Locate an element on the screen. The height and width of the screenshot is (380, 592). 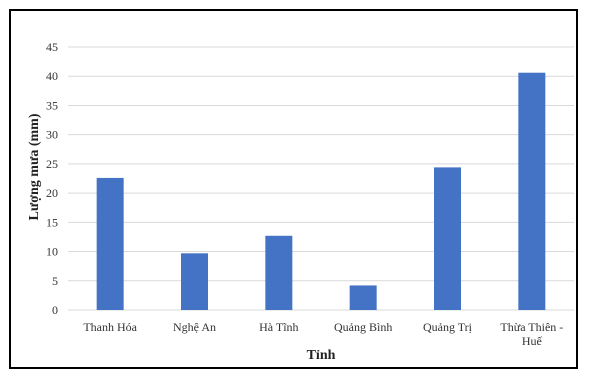
y-tick-label: 30 is located at coordinates (52, 135).